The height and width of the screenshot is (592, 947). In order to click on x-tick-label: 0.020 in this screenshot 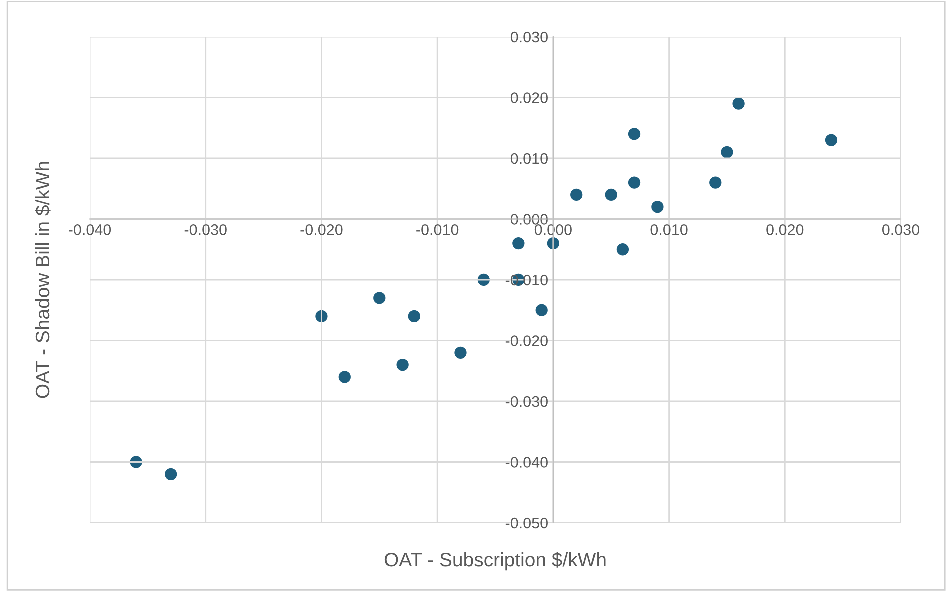, I will do `click(785, 230)`.